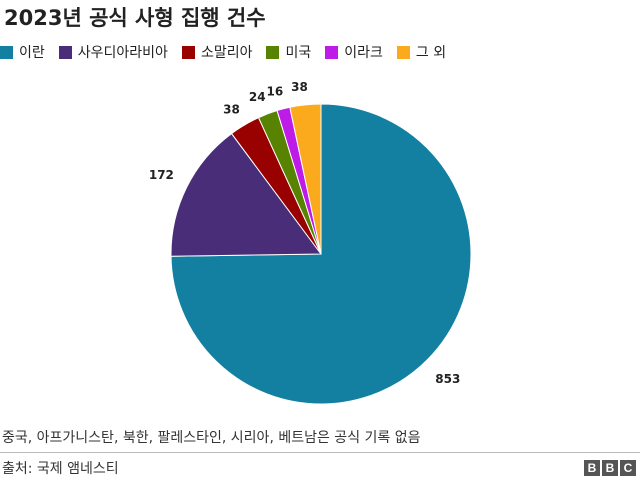  I want to click on legend-item: 미국, so click(288, 52).